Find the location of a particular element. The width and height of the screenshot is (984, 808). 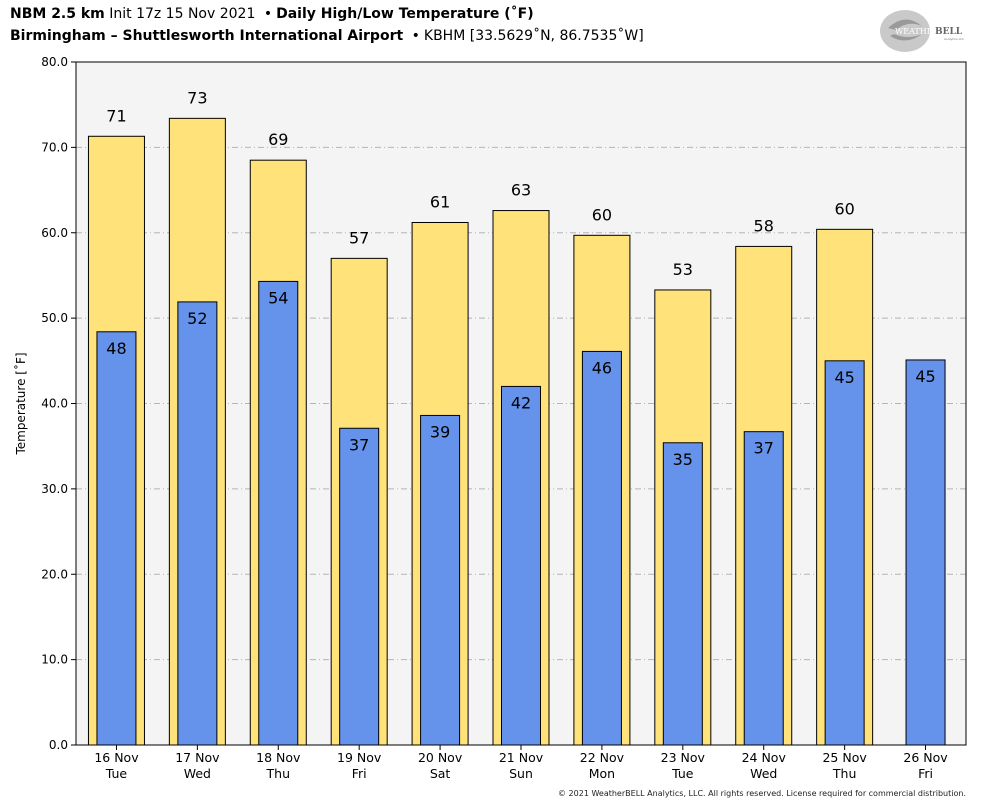

y-tick-label: 20.0 is located at coordinates (54, 574).